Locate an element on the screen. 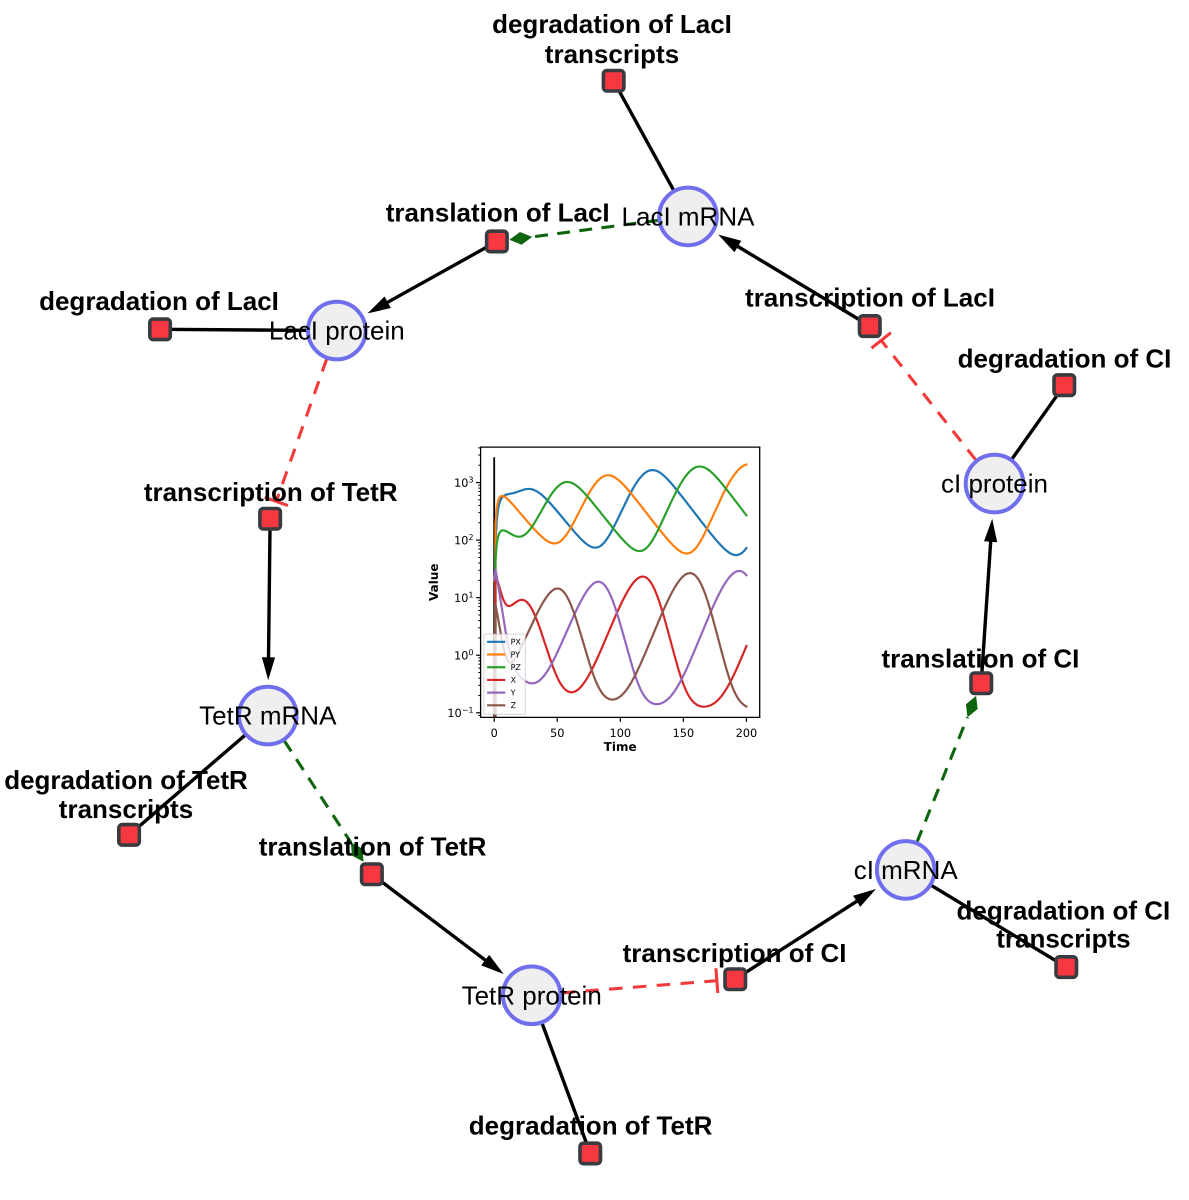  svg-text: transcription of LacI is located at coordinates (870, 298).